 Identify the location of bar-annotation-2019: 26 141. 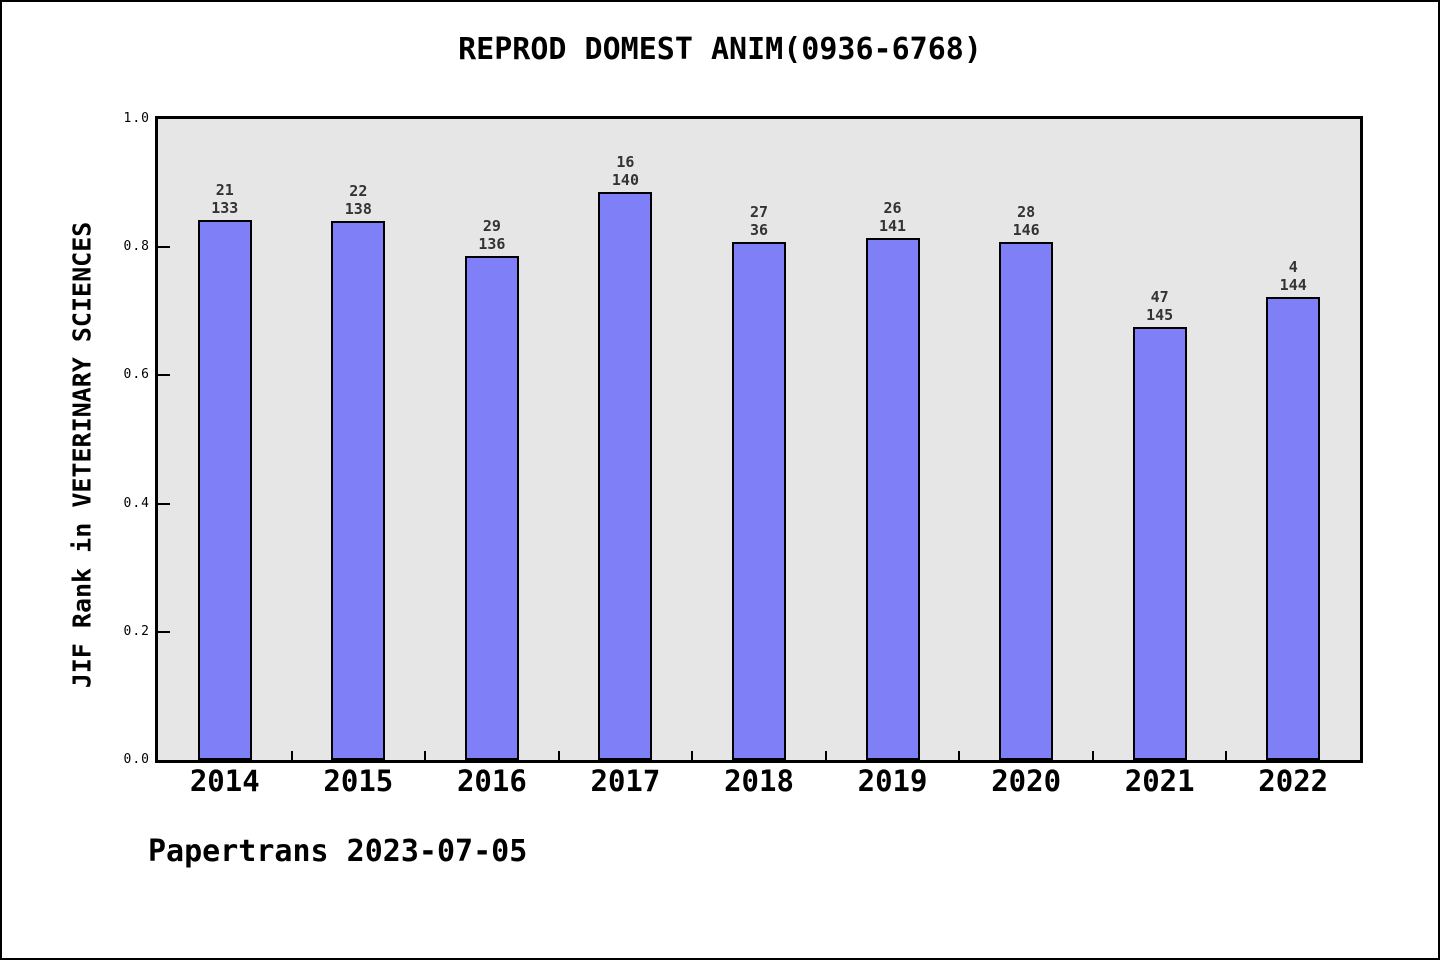
(893, 217).